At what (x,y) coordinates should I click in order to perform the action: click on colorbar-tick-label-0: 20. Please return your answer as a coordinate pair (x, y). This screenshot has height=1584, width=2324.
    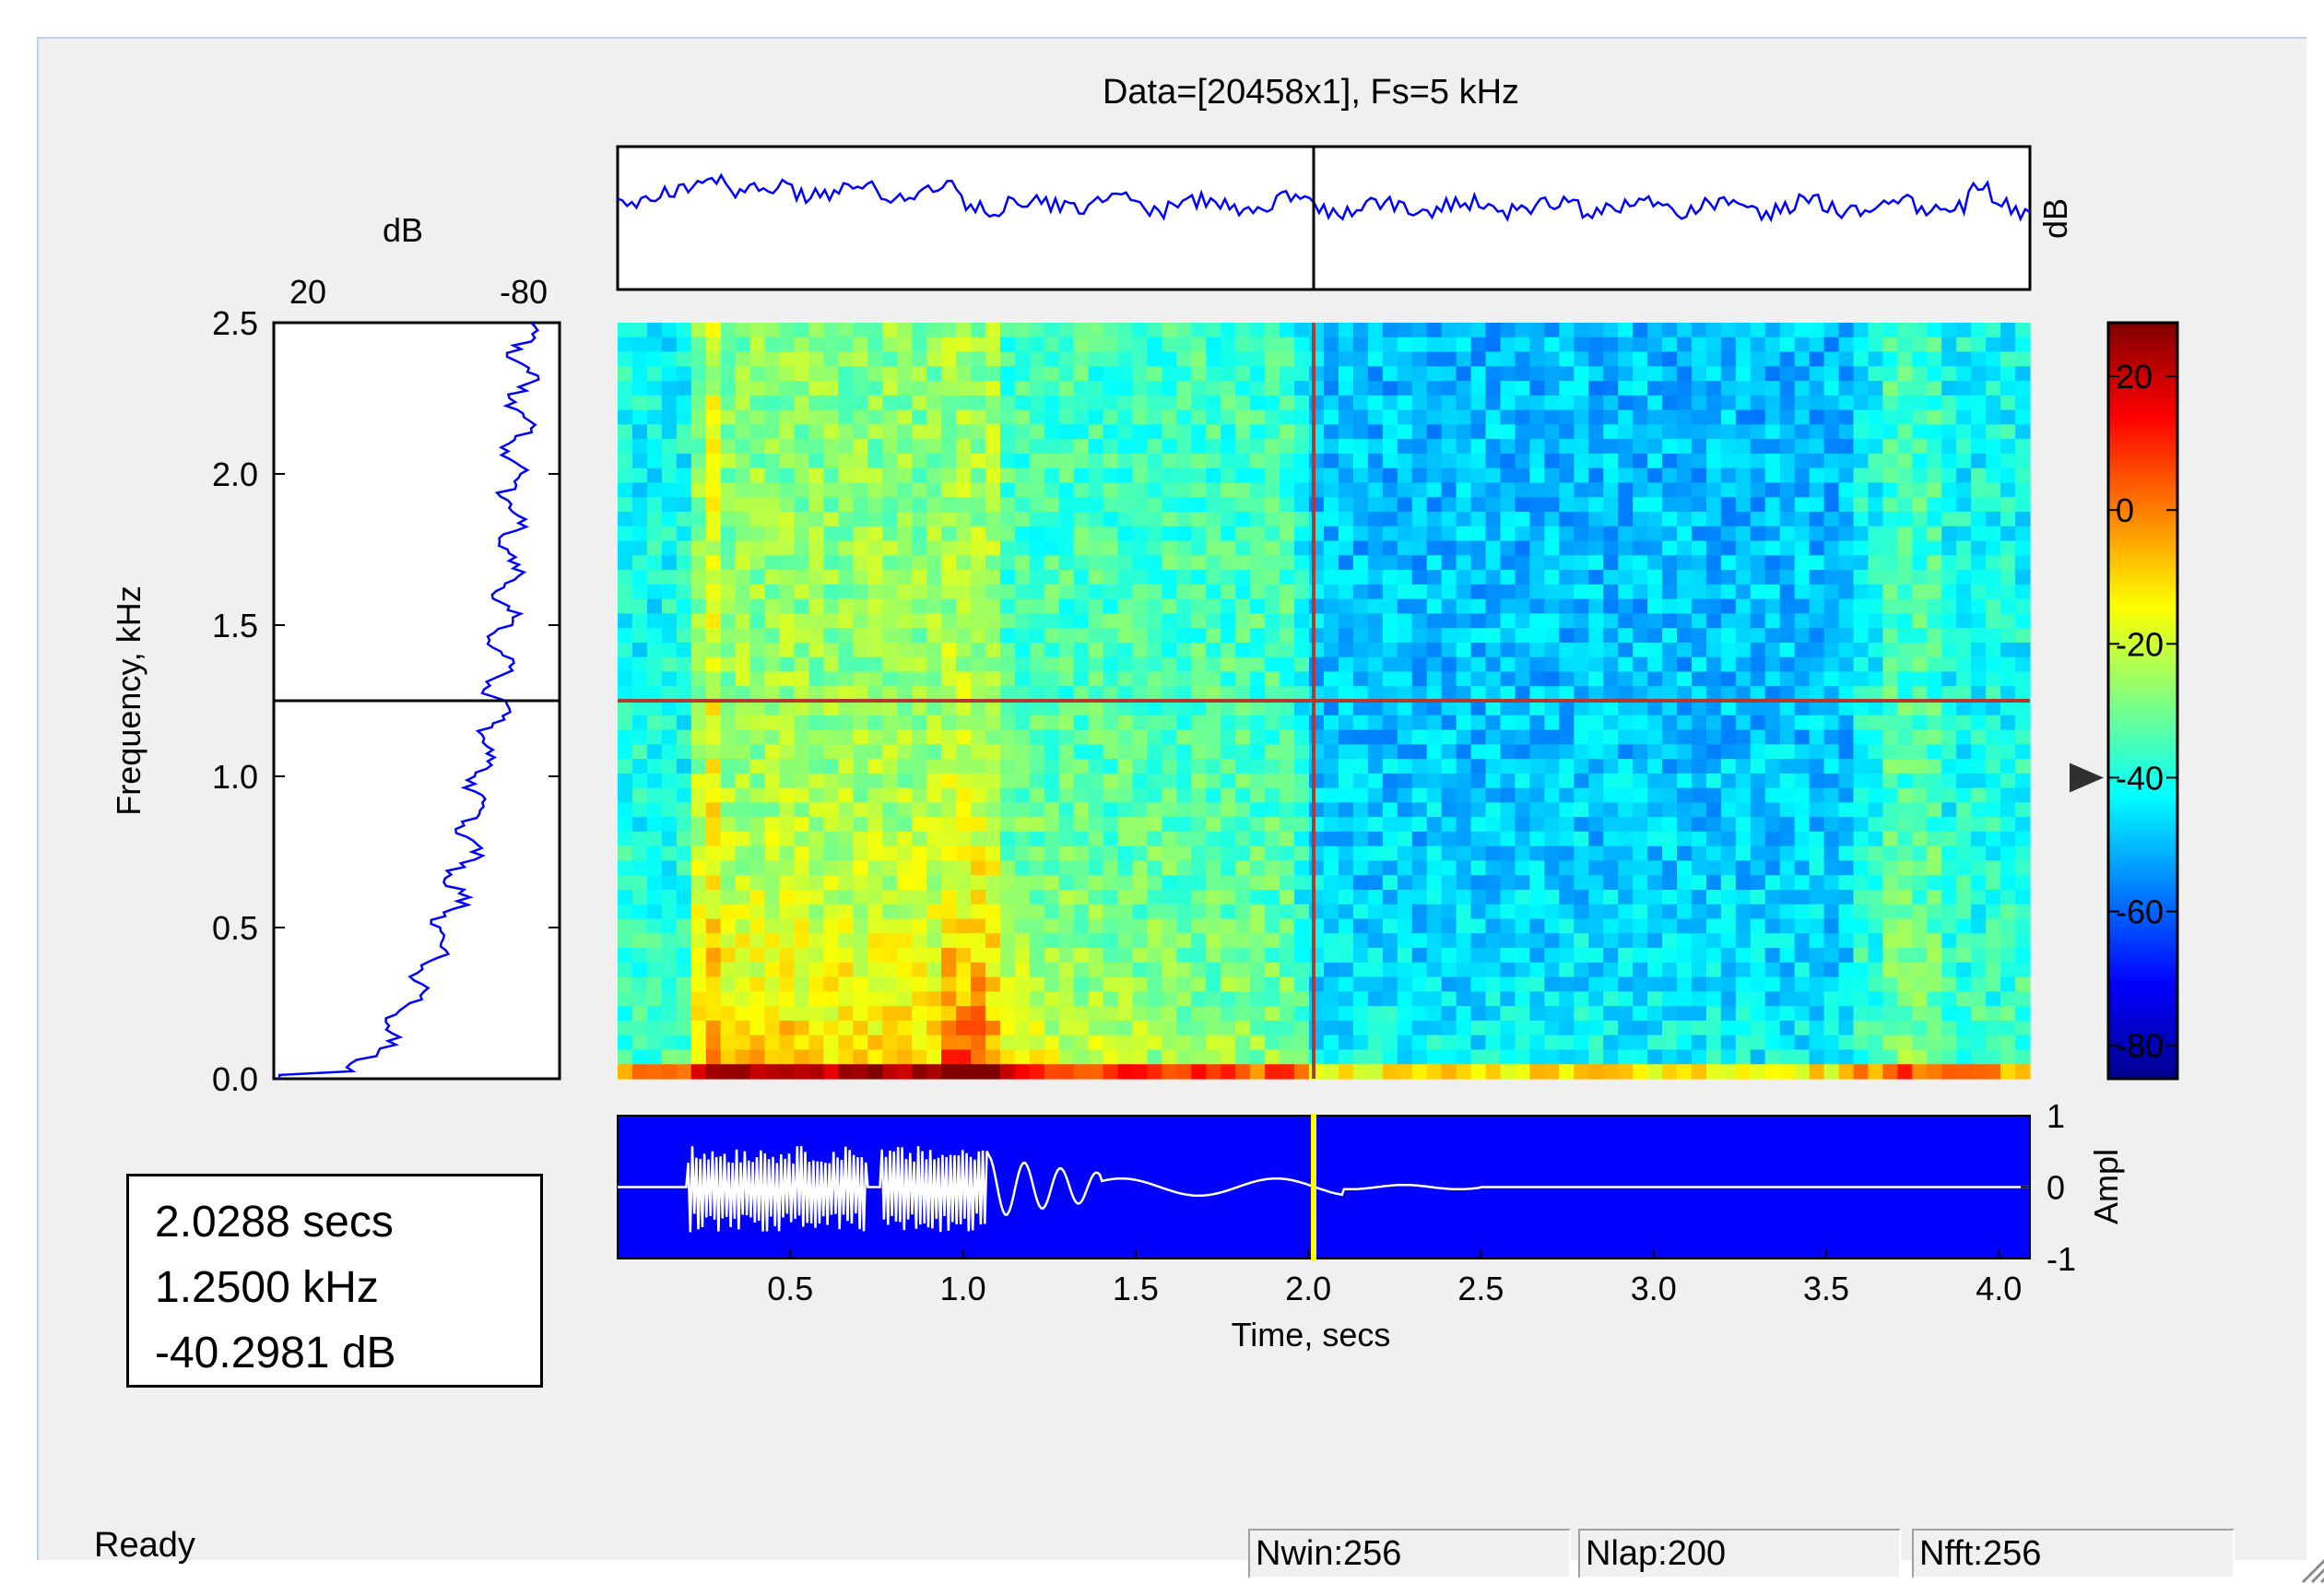
    Looking at the image, I should click on (2135, 377).